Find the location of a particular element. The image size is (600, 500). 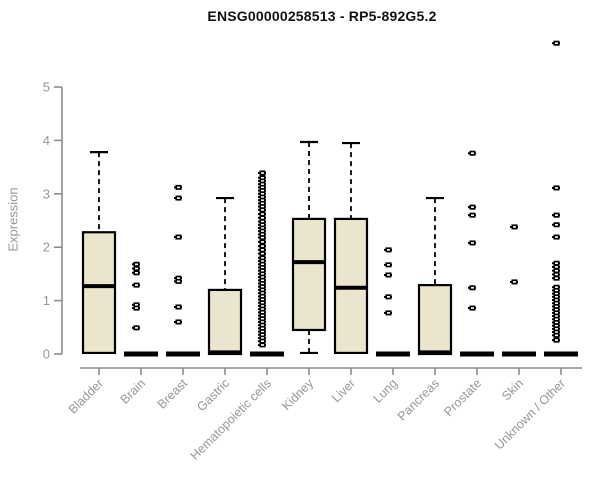

y-tick-label: 3 is located at coordinates (46, 193).